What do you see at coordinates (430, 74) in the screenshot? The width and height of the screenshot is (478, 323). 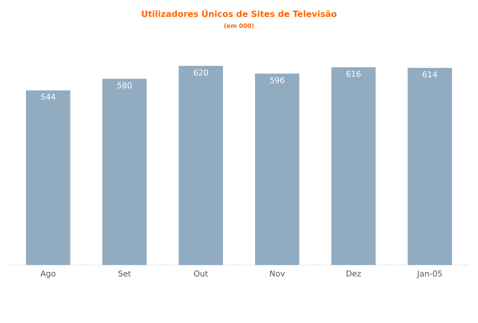 I see `data-label: 614` at bounding box center [430, 74].